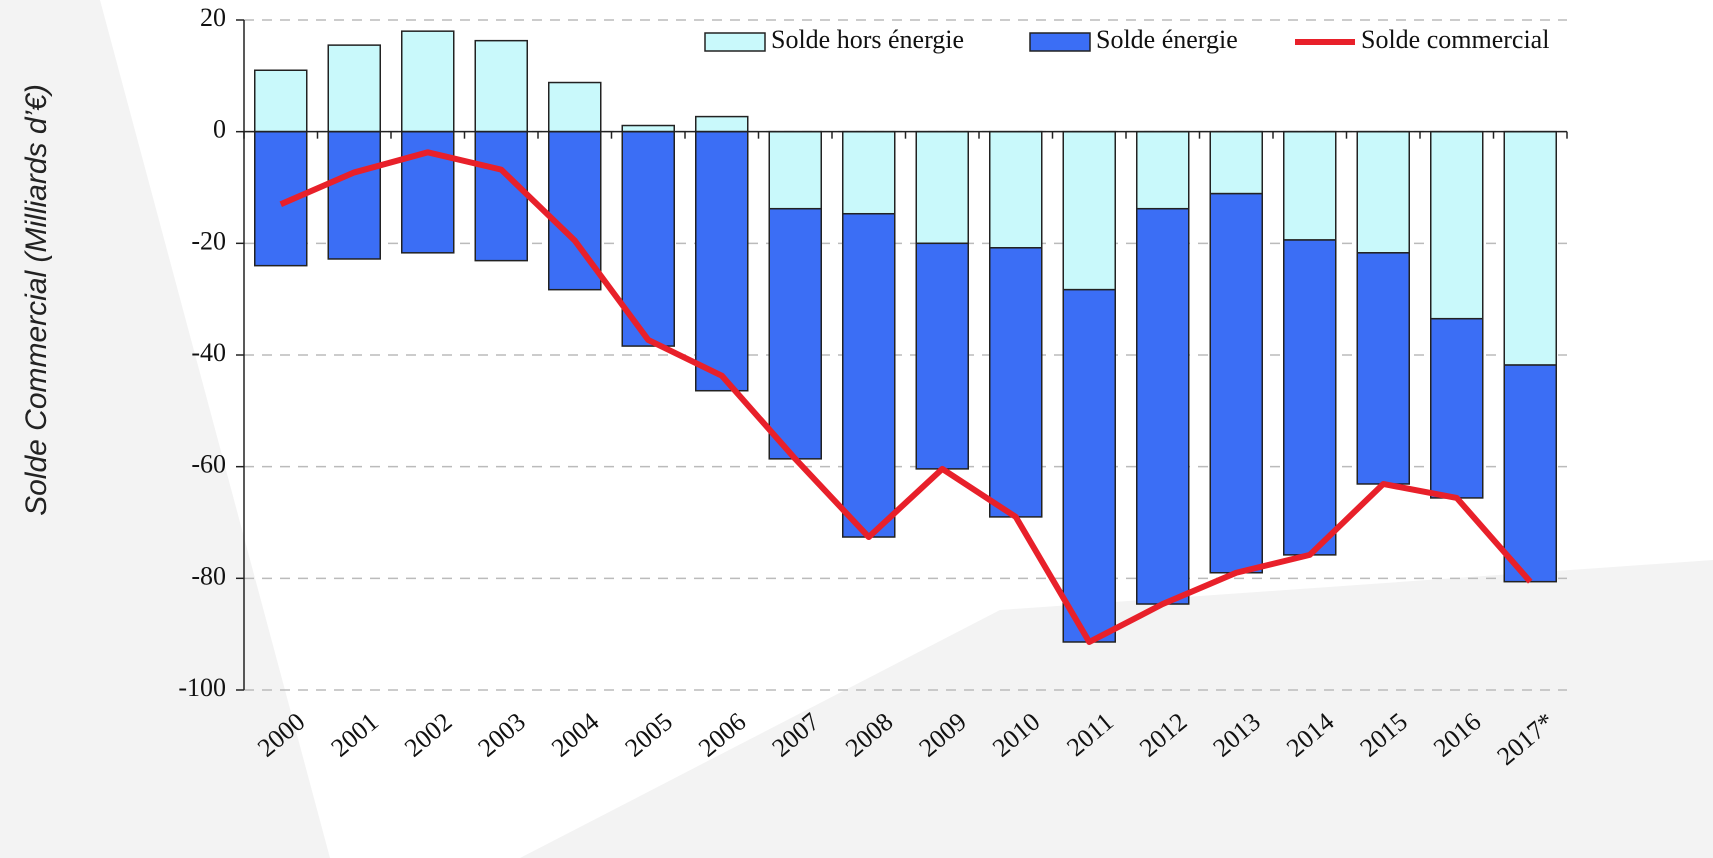  I want to click on y-axis-title: Solde Commercial (Milliards d’€), so click(36, 300).